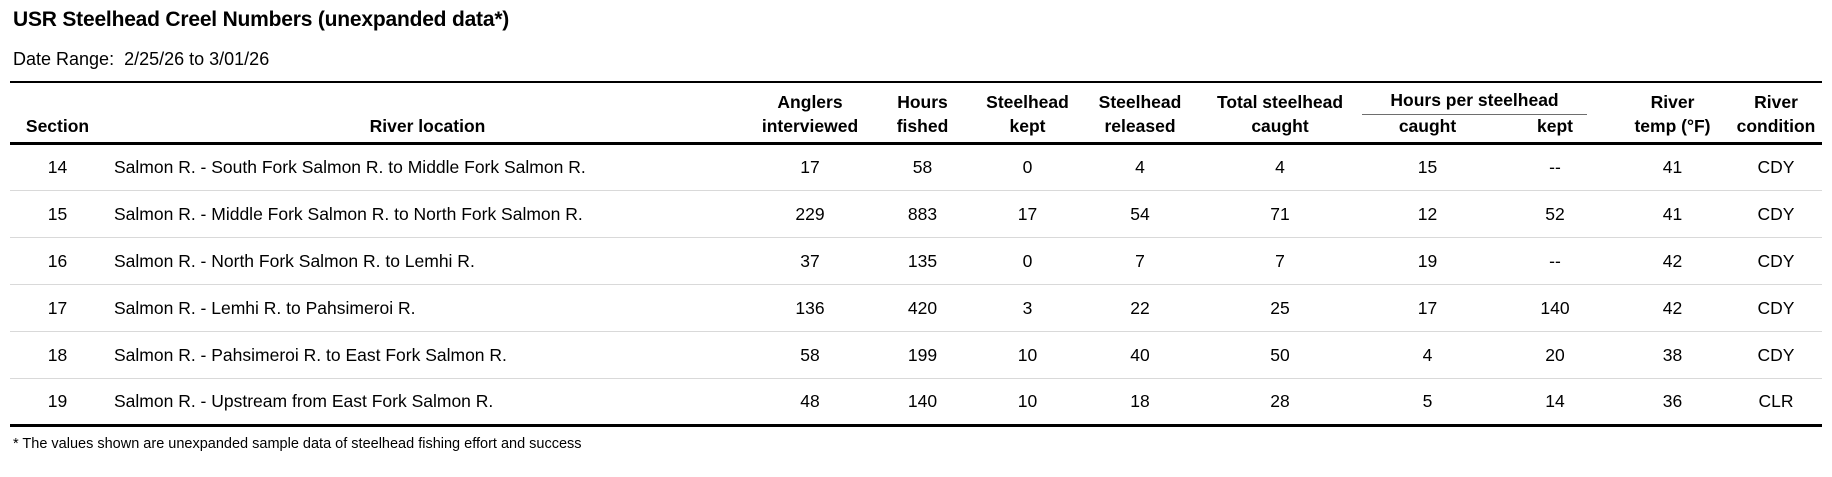 This screenshot has height=477, width=1832. Describe the element at coordinates (810, 167) in the screenshot. I see `anglers-cell: 17` at that location.